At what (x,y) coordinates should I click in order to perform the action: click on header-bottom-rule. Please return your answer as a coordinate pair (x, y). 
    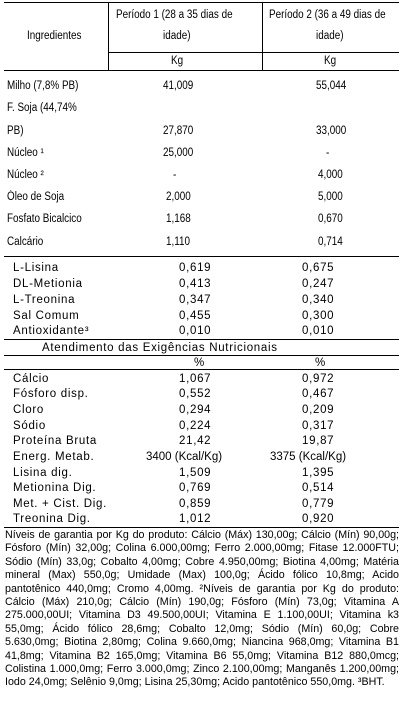
    Looking at the image, I should click on (201, 70).